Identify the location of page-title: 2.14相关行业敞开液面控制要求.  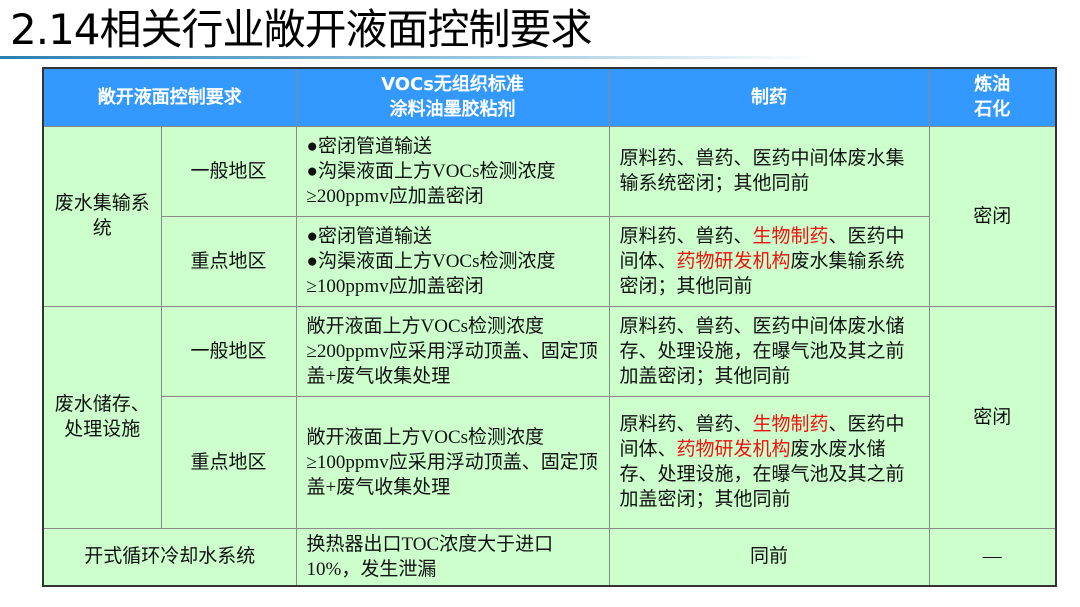
(301, 29).